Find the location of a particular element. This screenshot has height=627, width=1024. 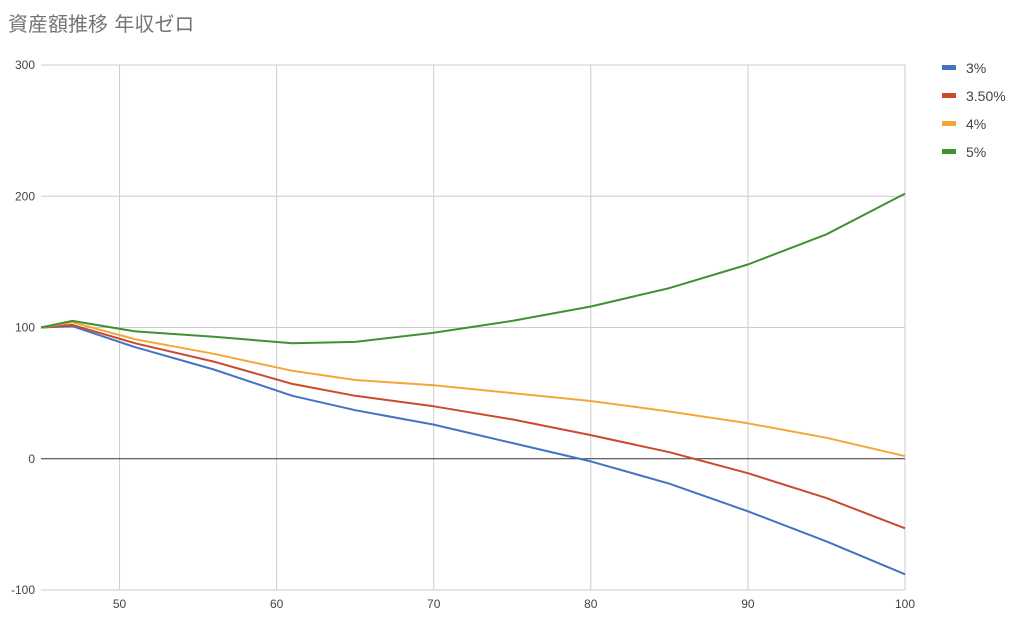

x-tick-label: 50 is located at coordinates (120, 604).